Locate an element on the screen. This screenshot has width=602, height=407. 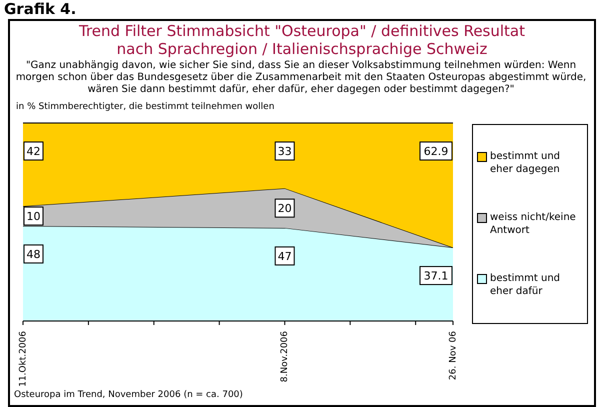
data-label: 33 is located at coordinates (285, 151).